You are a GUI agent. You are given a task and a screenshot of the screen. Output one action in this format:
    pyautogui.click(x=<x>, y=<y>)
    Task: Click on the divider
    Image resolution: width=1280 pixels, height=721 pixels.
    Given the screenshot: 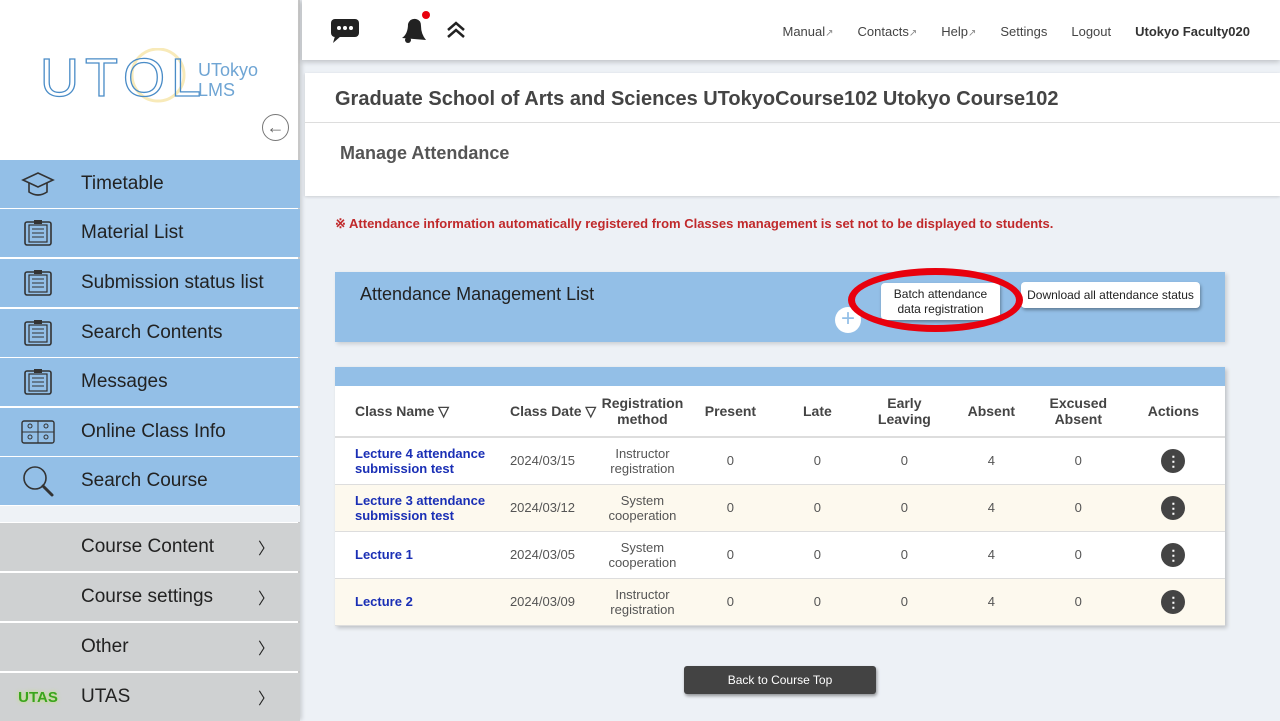 What is the action you would take?
    pyautogui.click(x=792, y=122)
    